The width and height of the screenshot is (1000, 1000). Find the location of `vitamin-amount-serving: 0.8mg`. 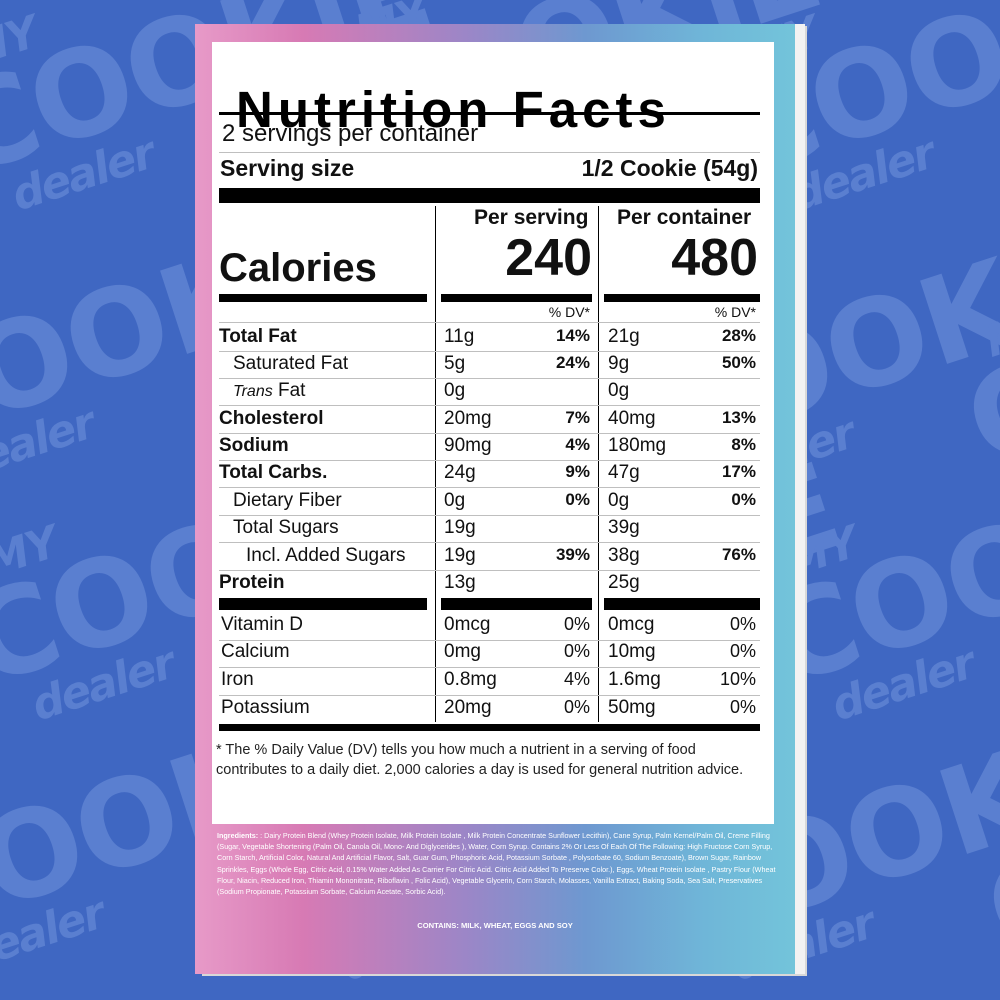

vitamin-amount-serving: 0.8mg is located at coordinates (470, 679).